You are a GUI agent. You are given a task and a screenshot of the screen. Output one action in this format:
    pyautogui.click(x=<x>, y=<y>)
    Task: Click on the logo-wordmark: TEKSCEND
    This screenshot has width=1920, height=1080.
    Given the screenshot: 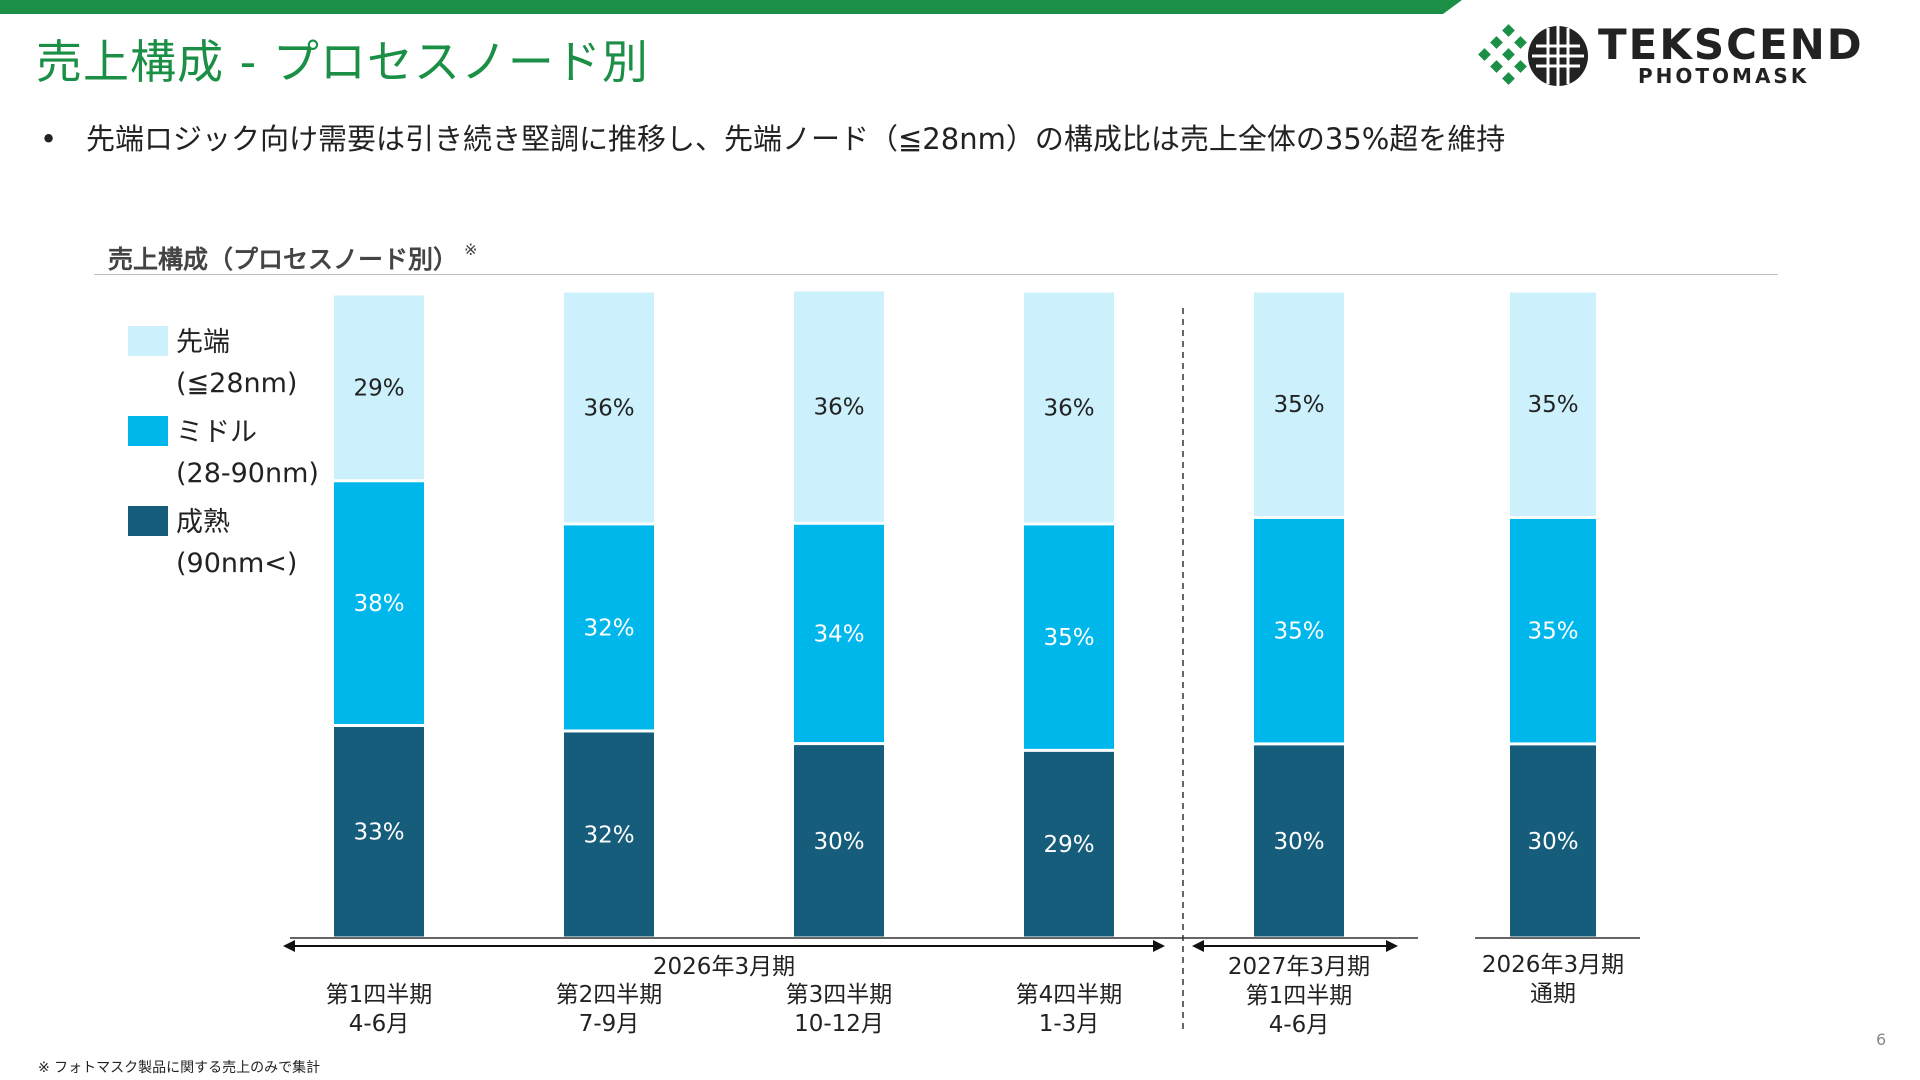 What is the action you would take?
    pyautogui.click(x=1731, y=44)
    